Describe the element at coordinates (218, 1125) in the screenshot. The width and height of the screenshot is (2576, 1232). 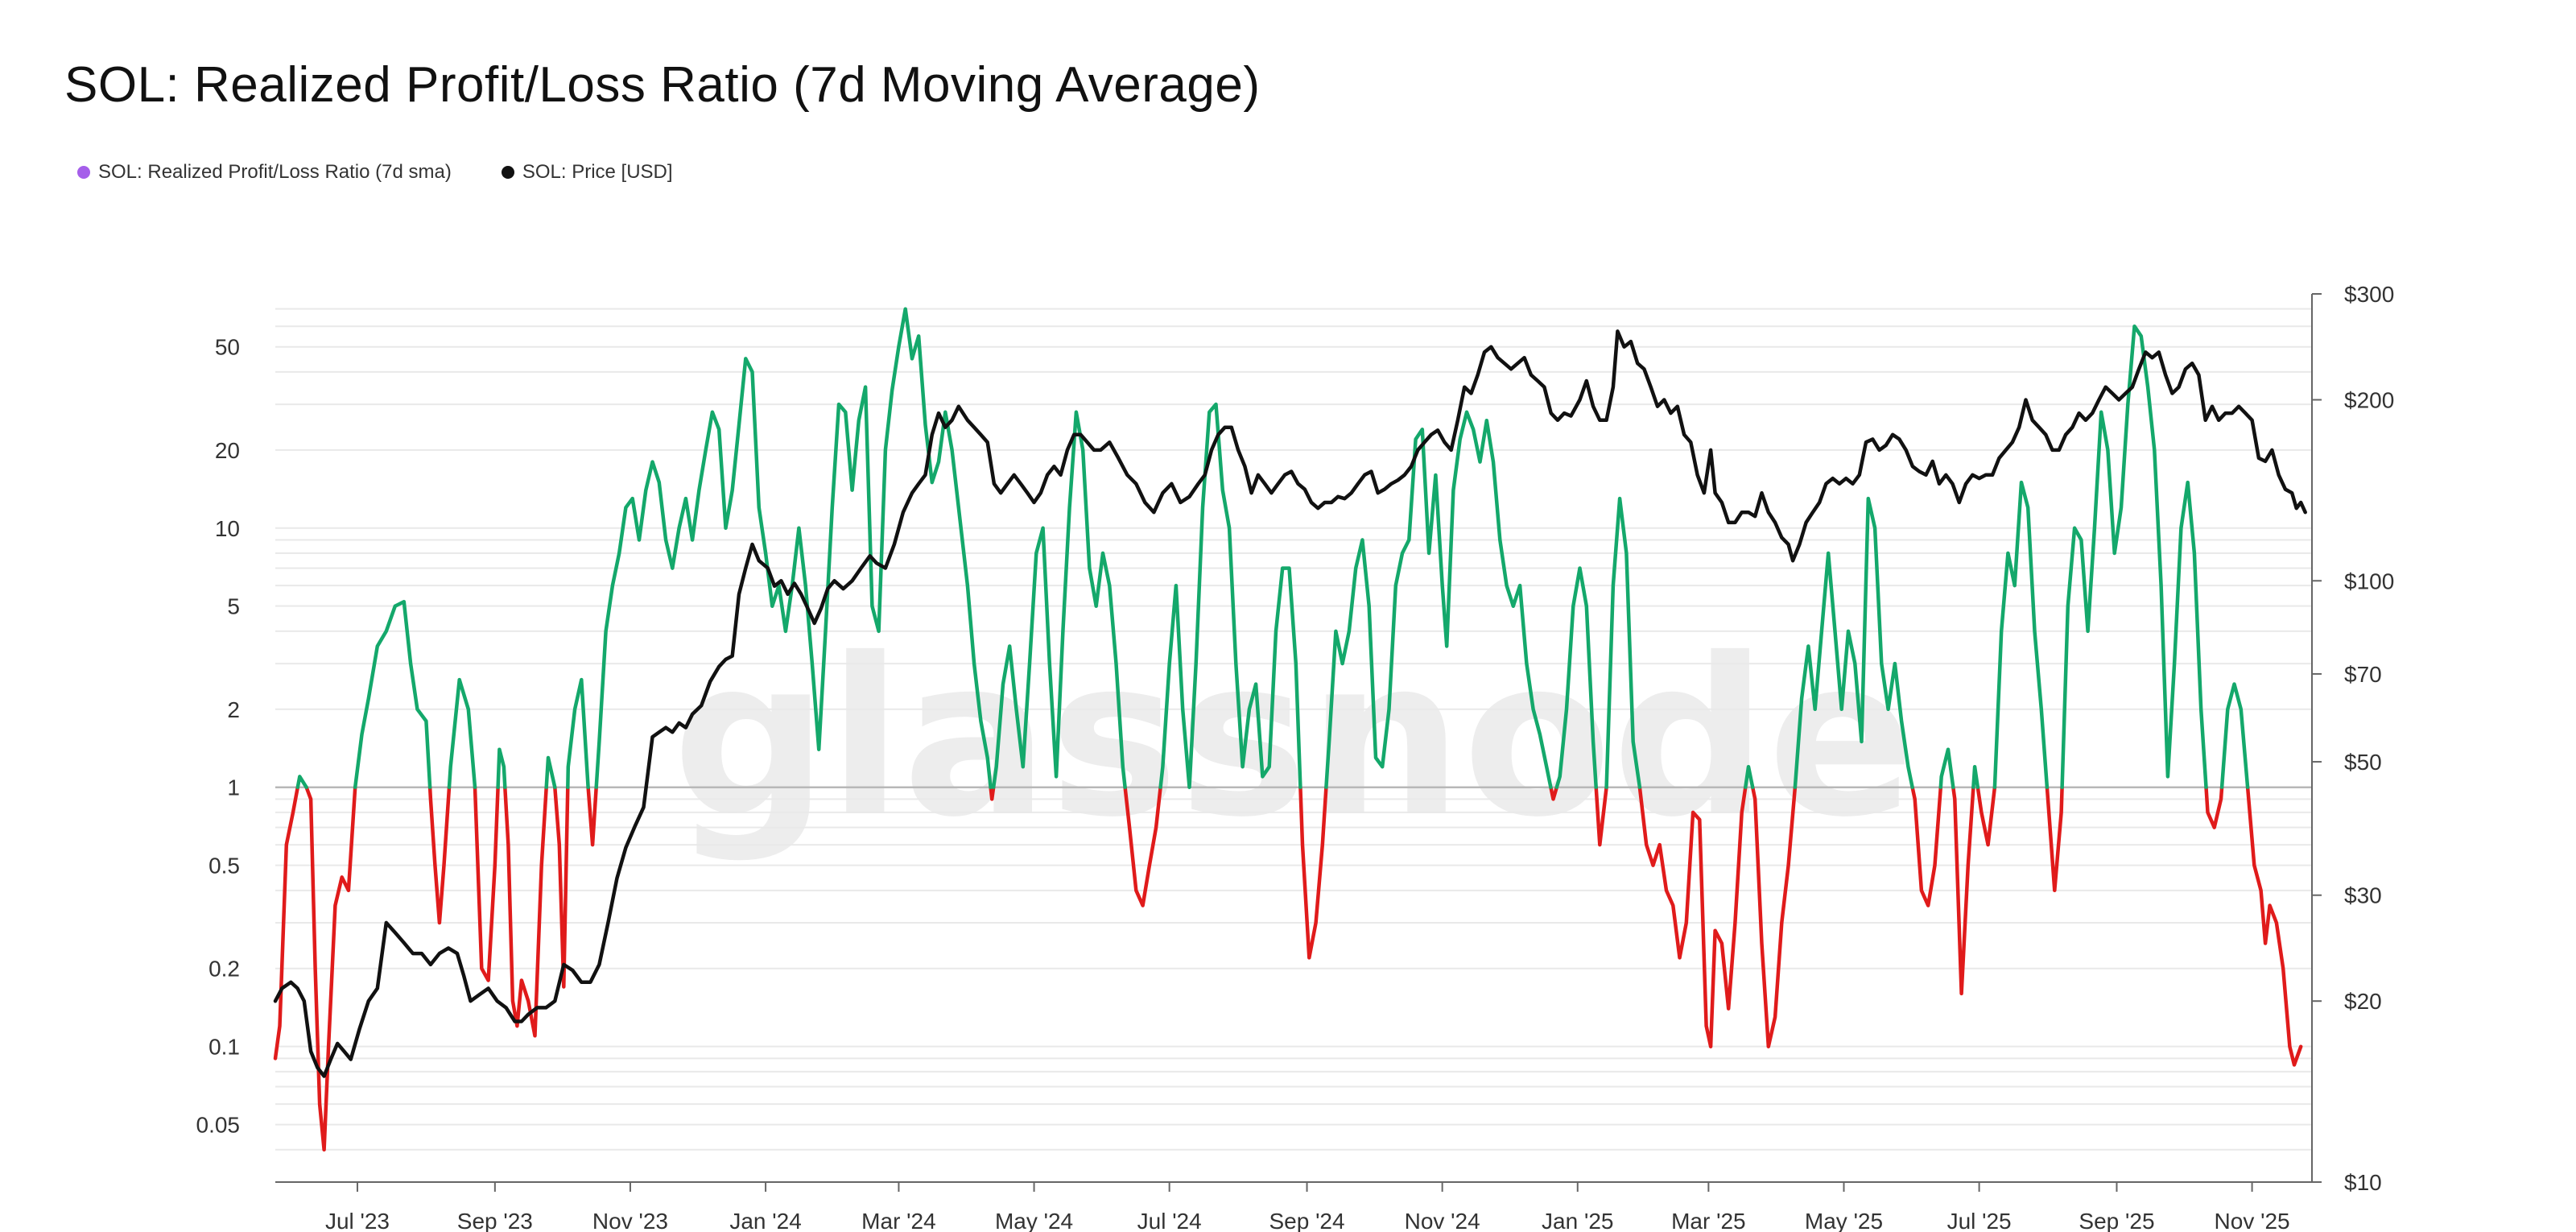
I see `y-left-tick-label: 0.05` at that location.